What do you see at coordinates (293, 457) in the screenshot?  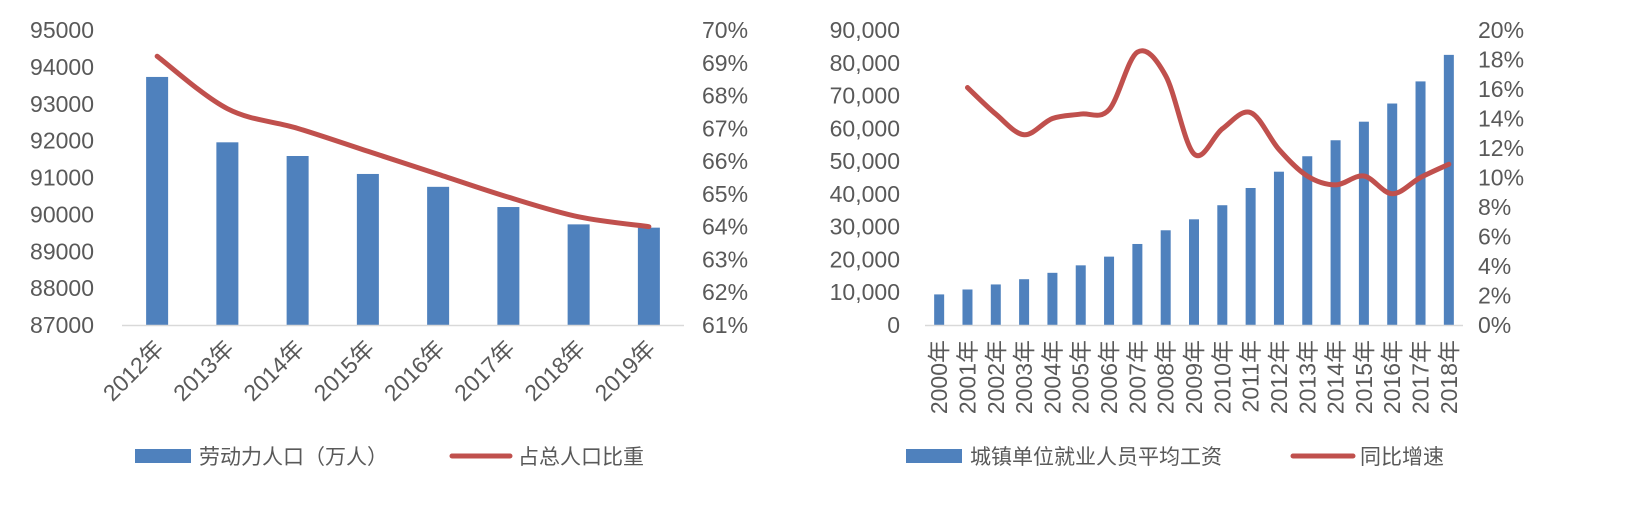 I see `legend-bar-label: 劳动力人口（万人）` at bounding box center [293, 457].